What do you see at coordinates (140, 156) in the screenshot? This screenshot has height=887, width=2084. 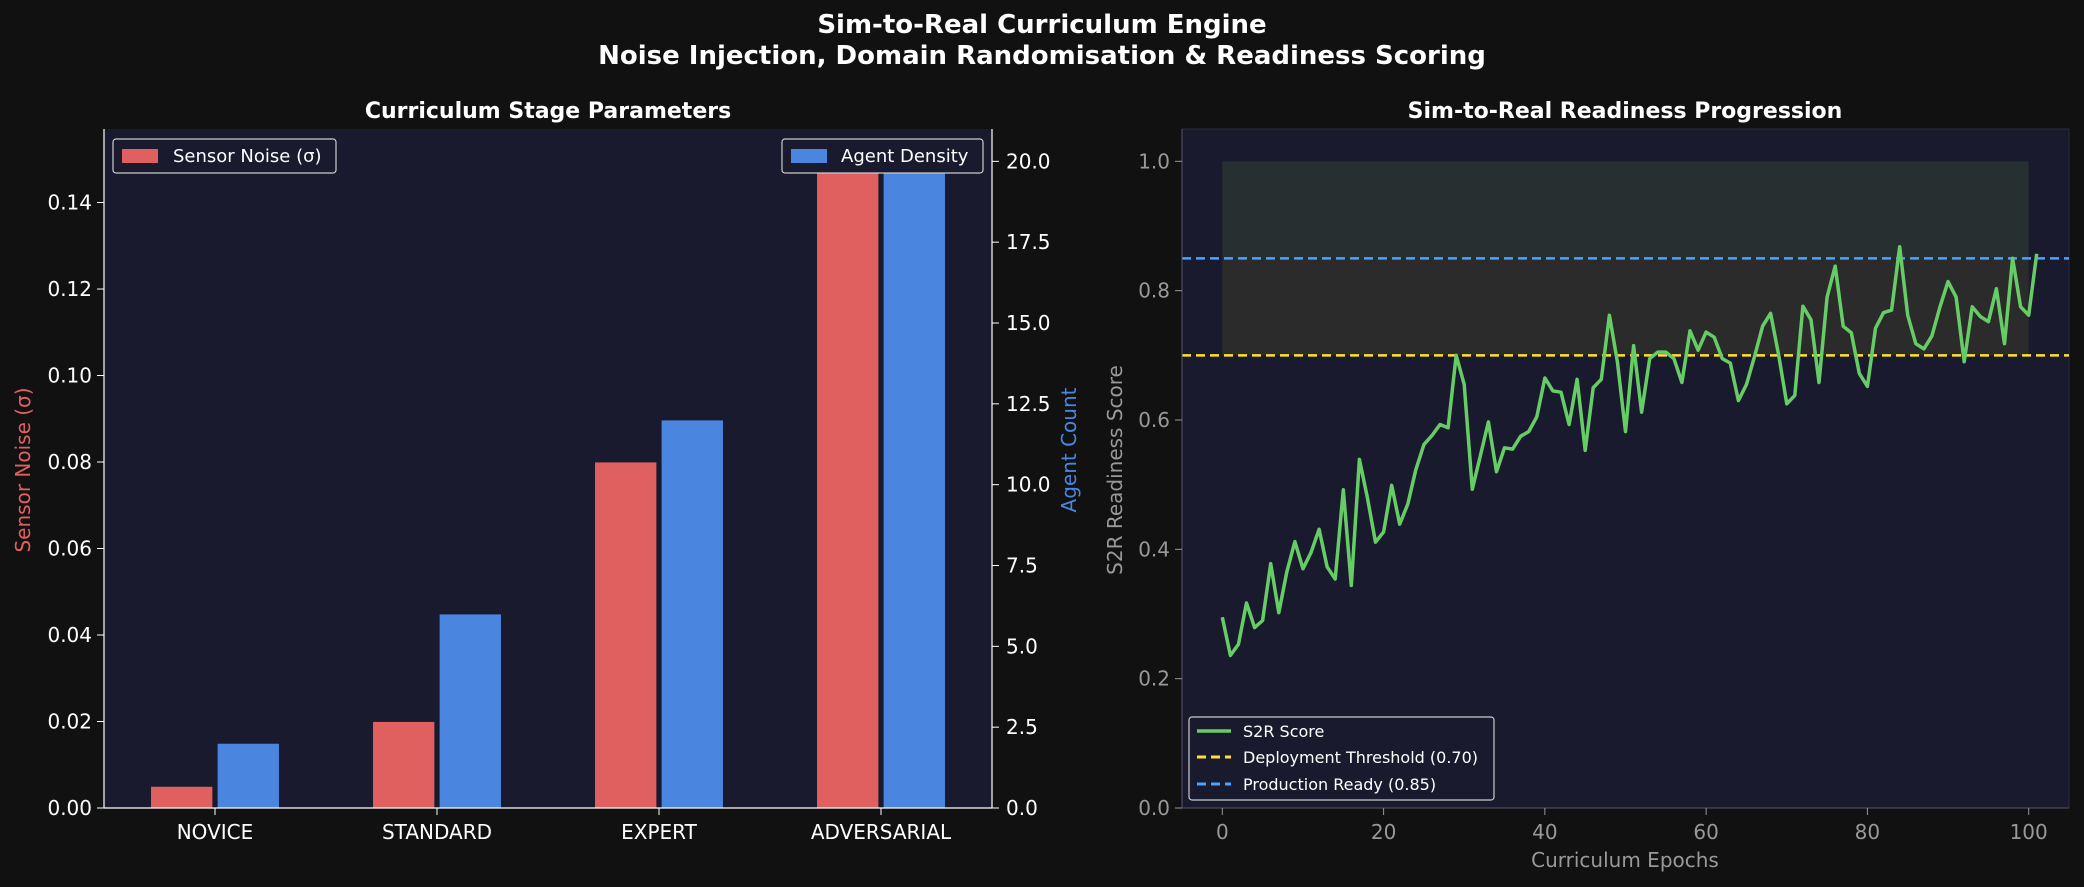 I see `noise-legend-swatch` at bounding box center [140, 156].